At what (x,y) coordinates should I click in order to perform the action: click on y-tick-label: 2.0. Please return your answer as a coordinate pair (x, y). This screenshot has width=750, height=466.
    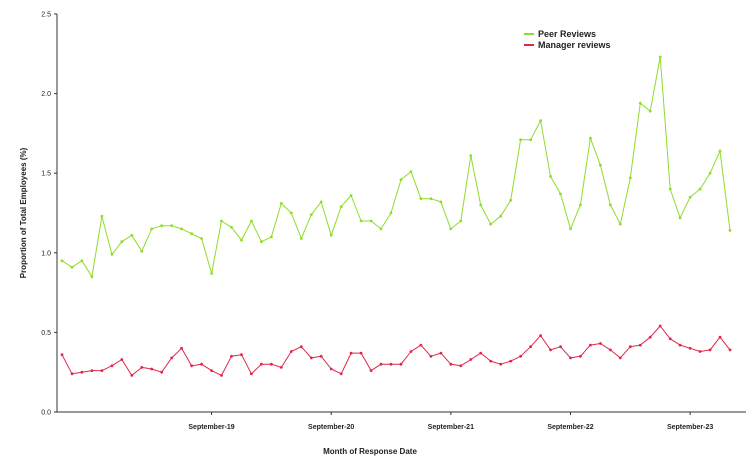
    Looking at the image, I should click on (46, 94).